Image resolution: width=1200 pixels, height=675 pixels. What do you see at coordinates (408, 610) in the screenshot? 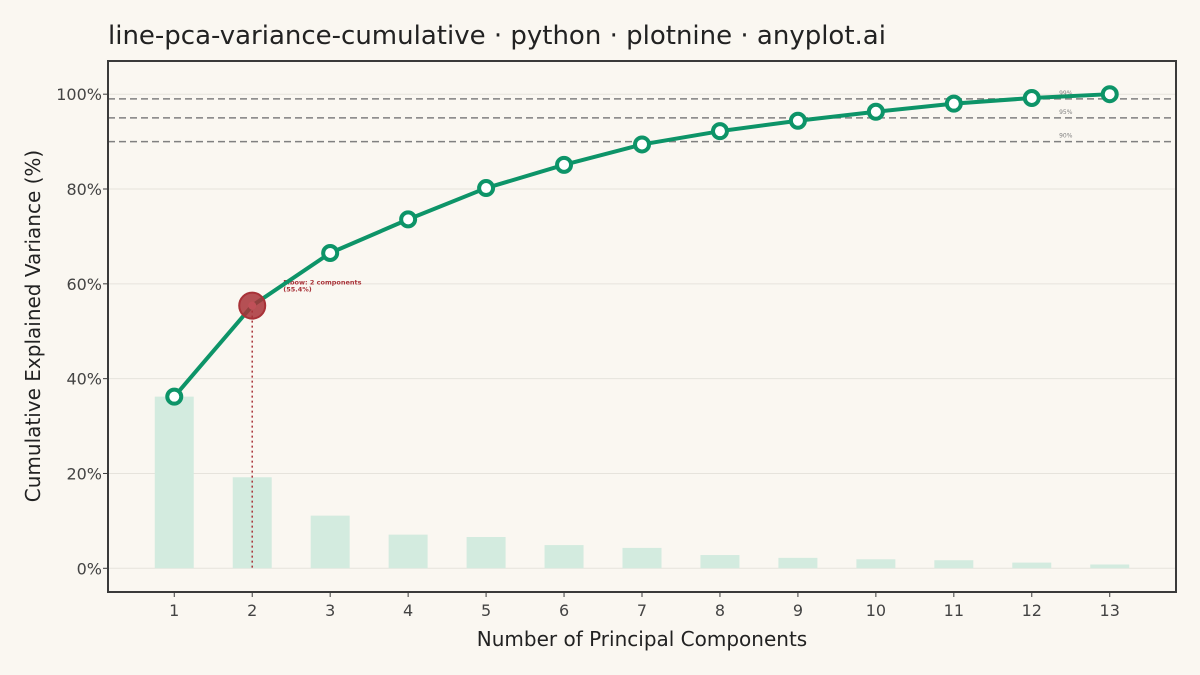
I see `x-tick-label: 4` at bounding box center [408, 610].